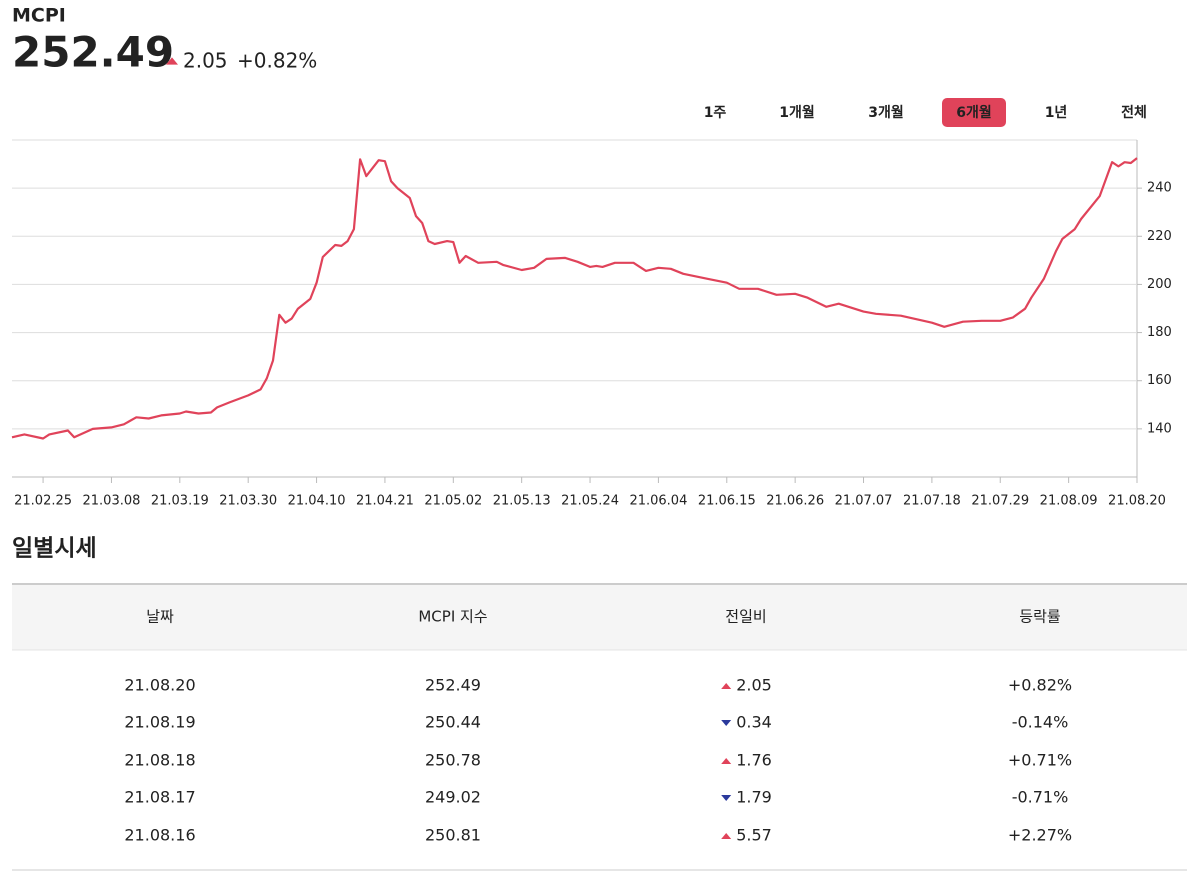  What do you see at coordinates (886, 112) in the screenshot?
I see `period-button: 3개월` at bounding box center [886, 112].